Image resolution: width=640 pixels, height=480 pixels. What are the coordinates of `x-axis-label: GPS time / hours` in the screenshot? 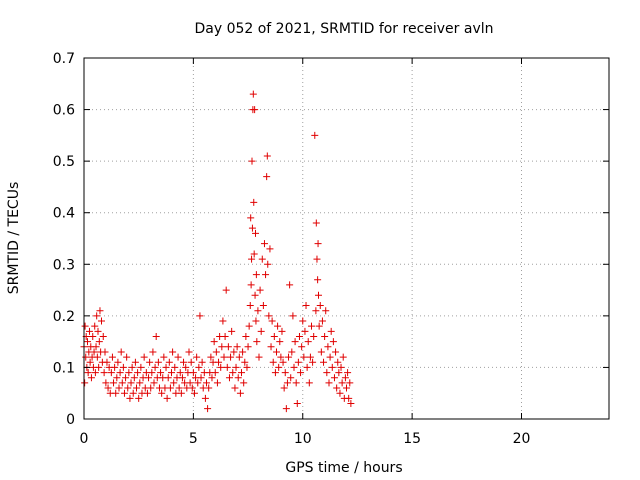 It's located at (343, 468).